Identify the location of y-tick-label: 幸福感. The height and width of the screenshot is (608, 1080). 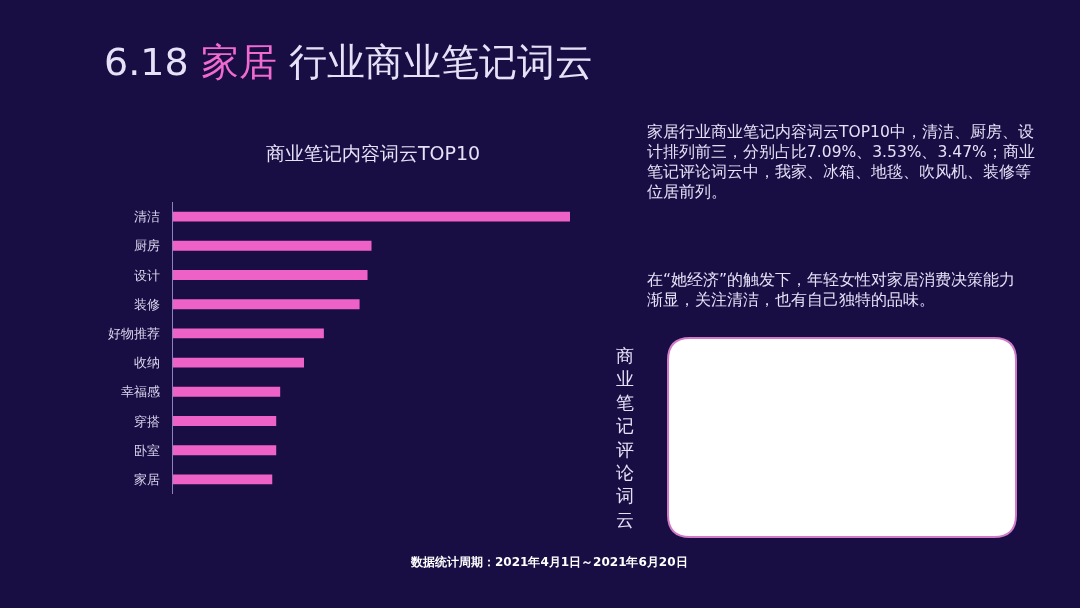
(141, 392).